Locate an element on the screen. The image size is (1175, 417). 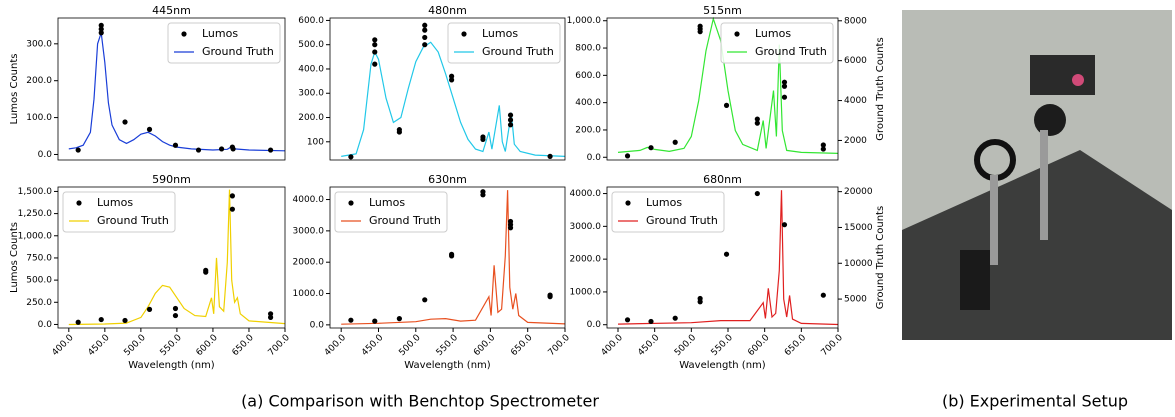
spectrometer is located at coordinates (1062, 75).